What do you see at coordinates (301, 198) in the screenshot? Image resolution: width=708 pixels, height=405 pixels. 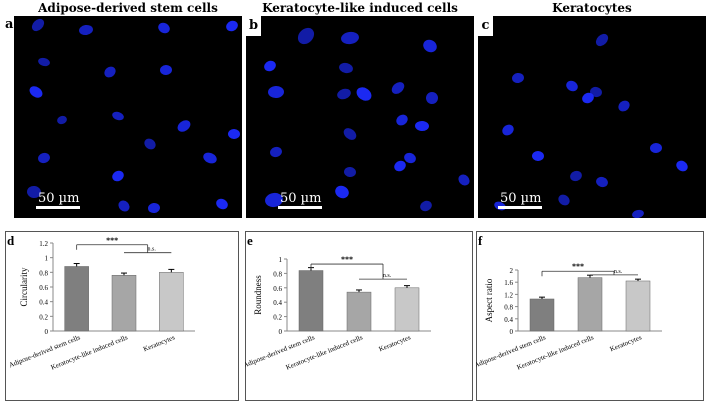 I see `scale-label-b: 50 µm` at bounding box center [301, 198].